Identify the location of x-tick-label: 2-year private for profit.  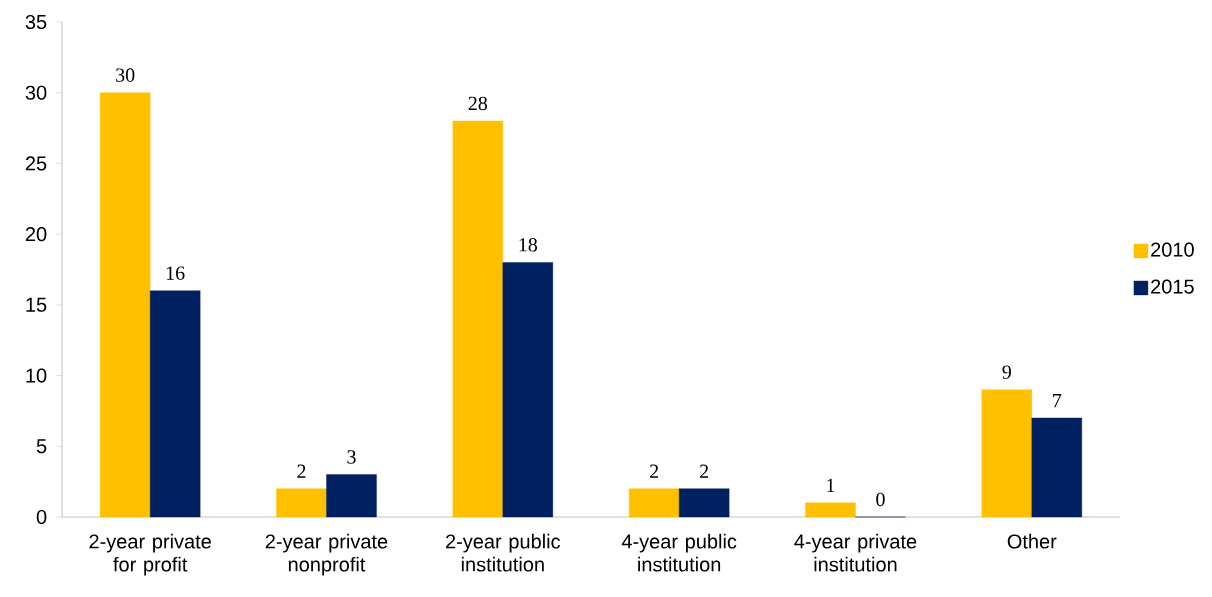
(150, 554).